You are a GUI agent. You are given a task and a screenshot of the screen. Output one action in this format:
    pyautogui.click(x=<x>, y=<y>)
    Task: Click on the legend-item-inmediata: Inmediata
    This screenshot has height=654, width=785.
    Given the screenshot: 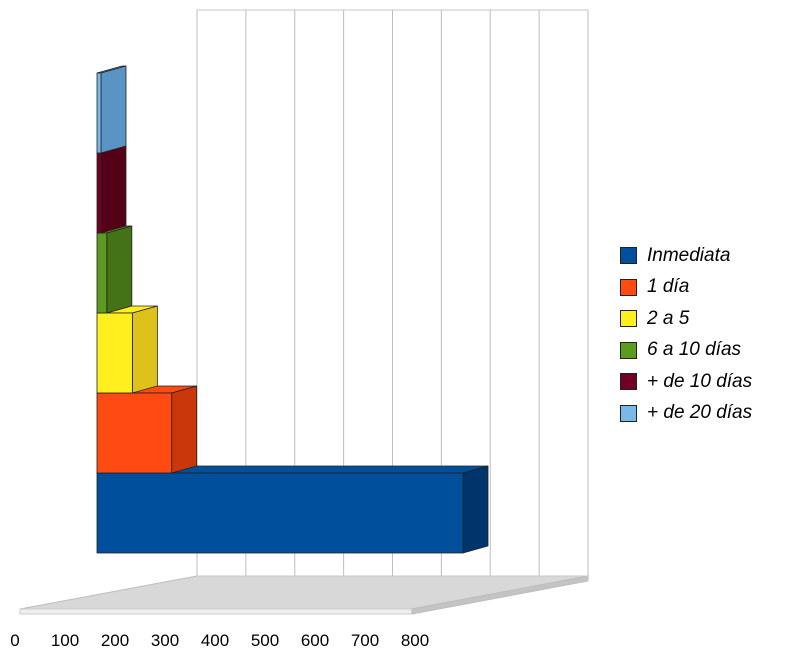 What is the action you would take?
    pyautogui.click(x=686, y=256)
    